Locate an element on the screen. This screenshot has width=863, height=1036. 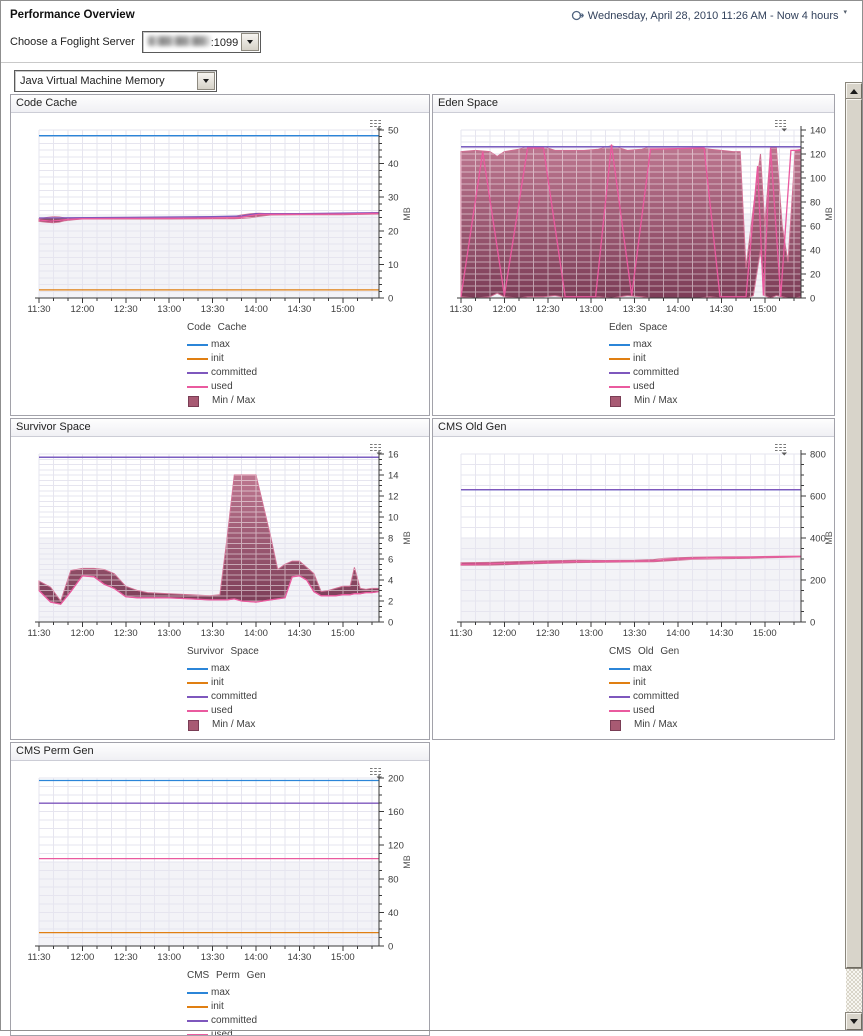
time-range-icon is located at coordinates (577, 15).